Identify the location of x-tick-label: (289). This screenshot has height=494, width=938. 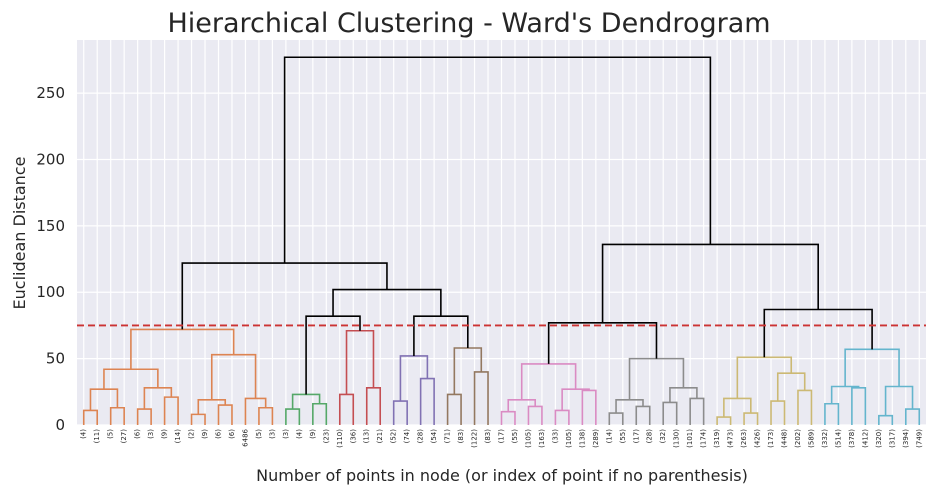
(596, 438).